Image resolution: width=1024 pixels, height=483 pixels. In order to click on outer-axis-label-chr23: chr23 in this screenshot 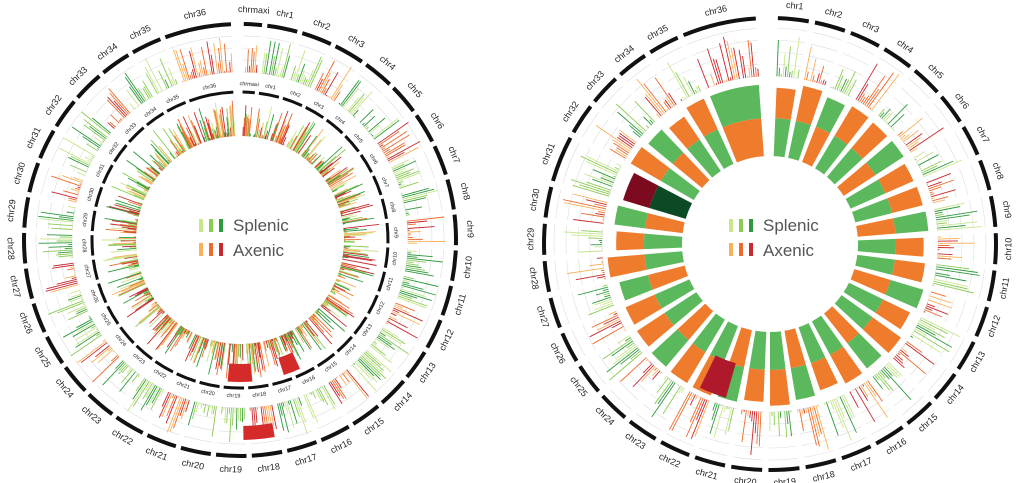, I will do `click(92, 415)`.